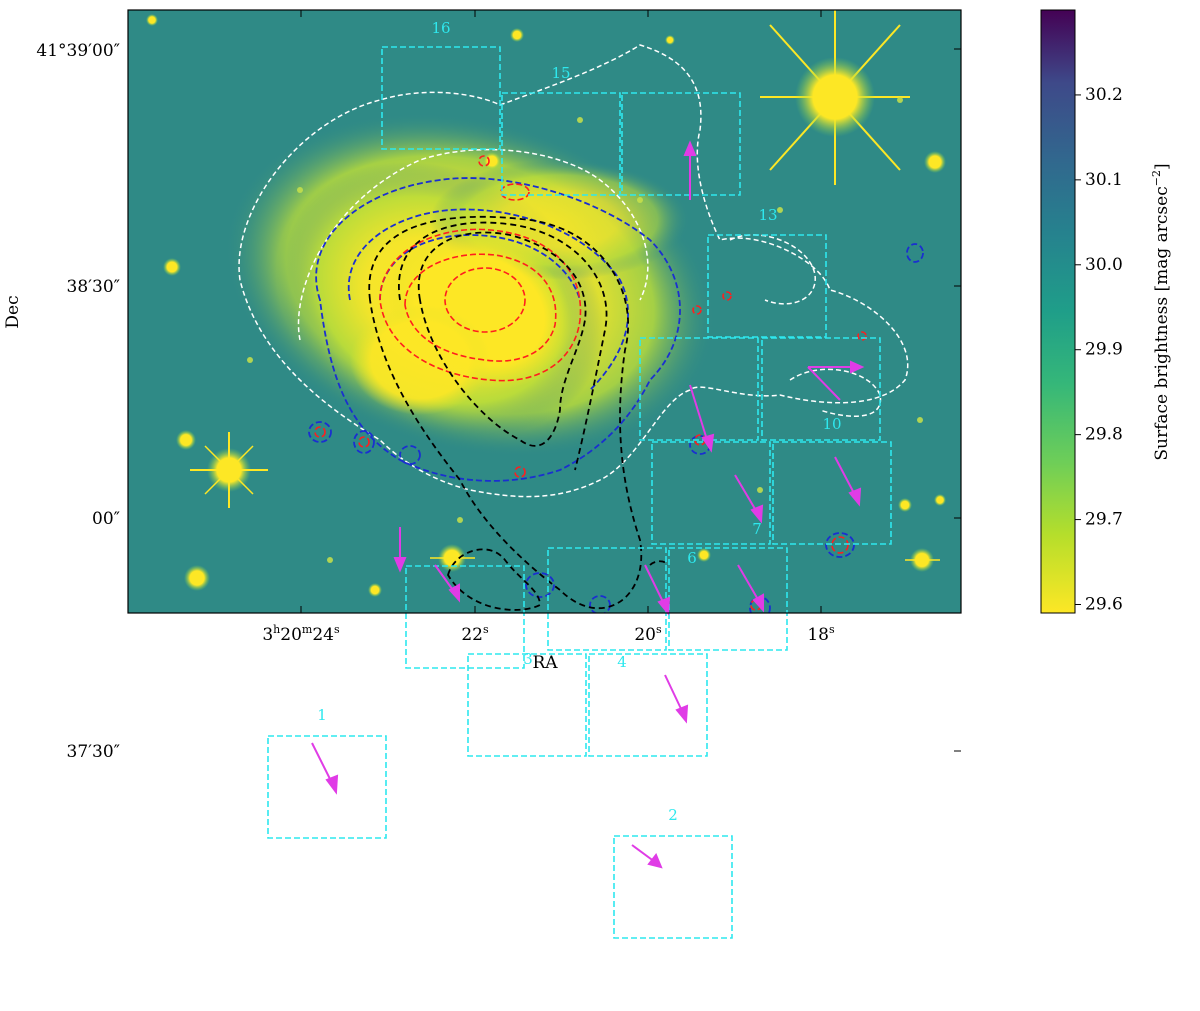  What do you see at coordinates (93, 752) in the screenshot?
I see `y-tick-label: 37′30″` at bounding box center [93, 752].